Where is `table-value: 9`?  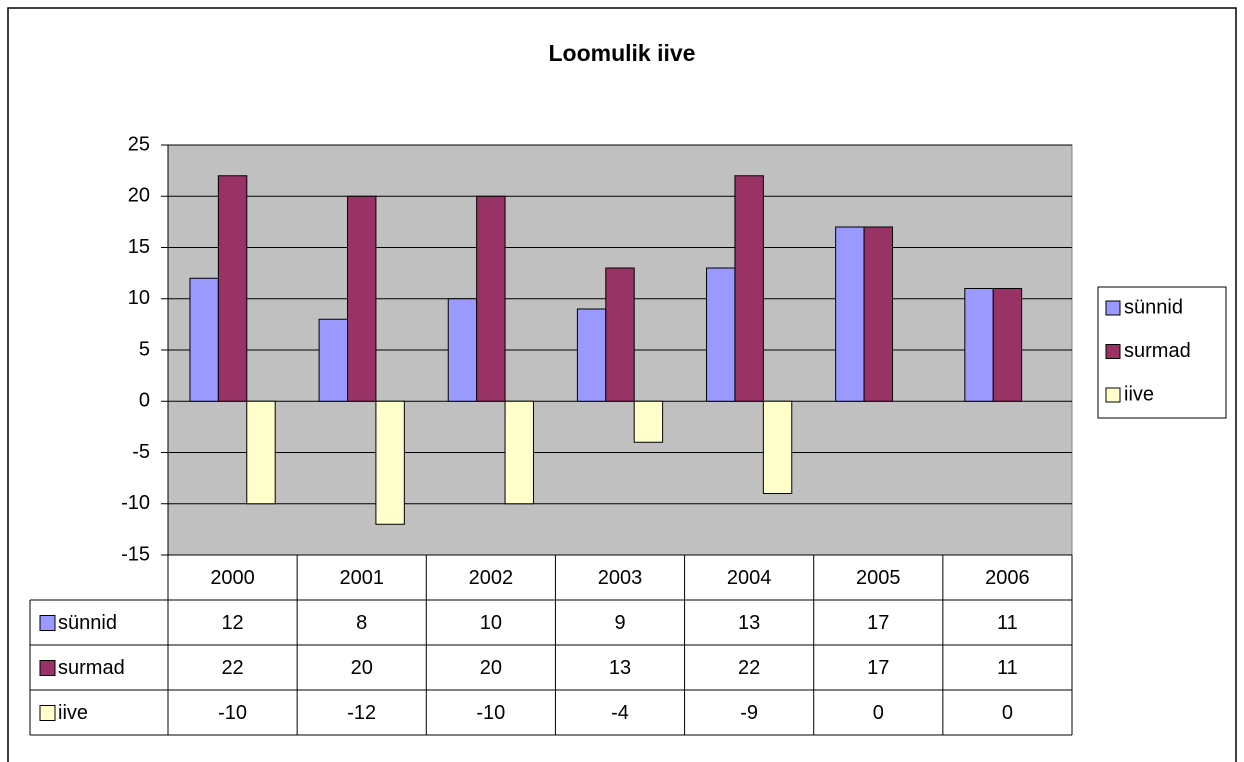 table-value: 9 is located at coordinates (619, 623).